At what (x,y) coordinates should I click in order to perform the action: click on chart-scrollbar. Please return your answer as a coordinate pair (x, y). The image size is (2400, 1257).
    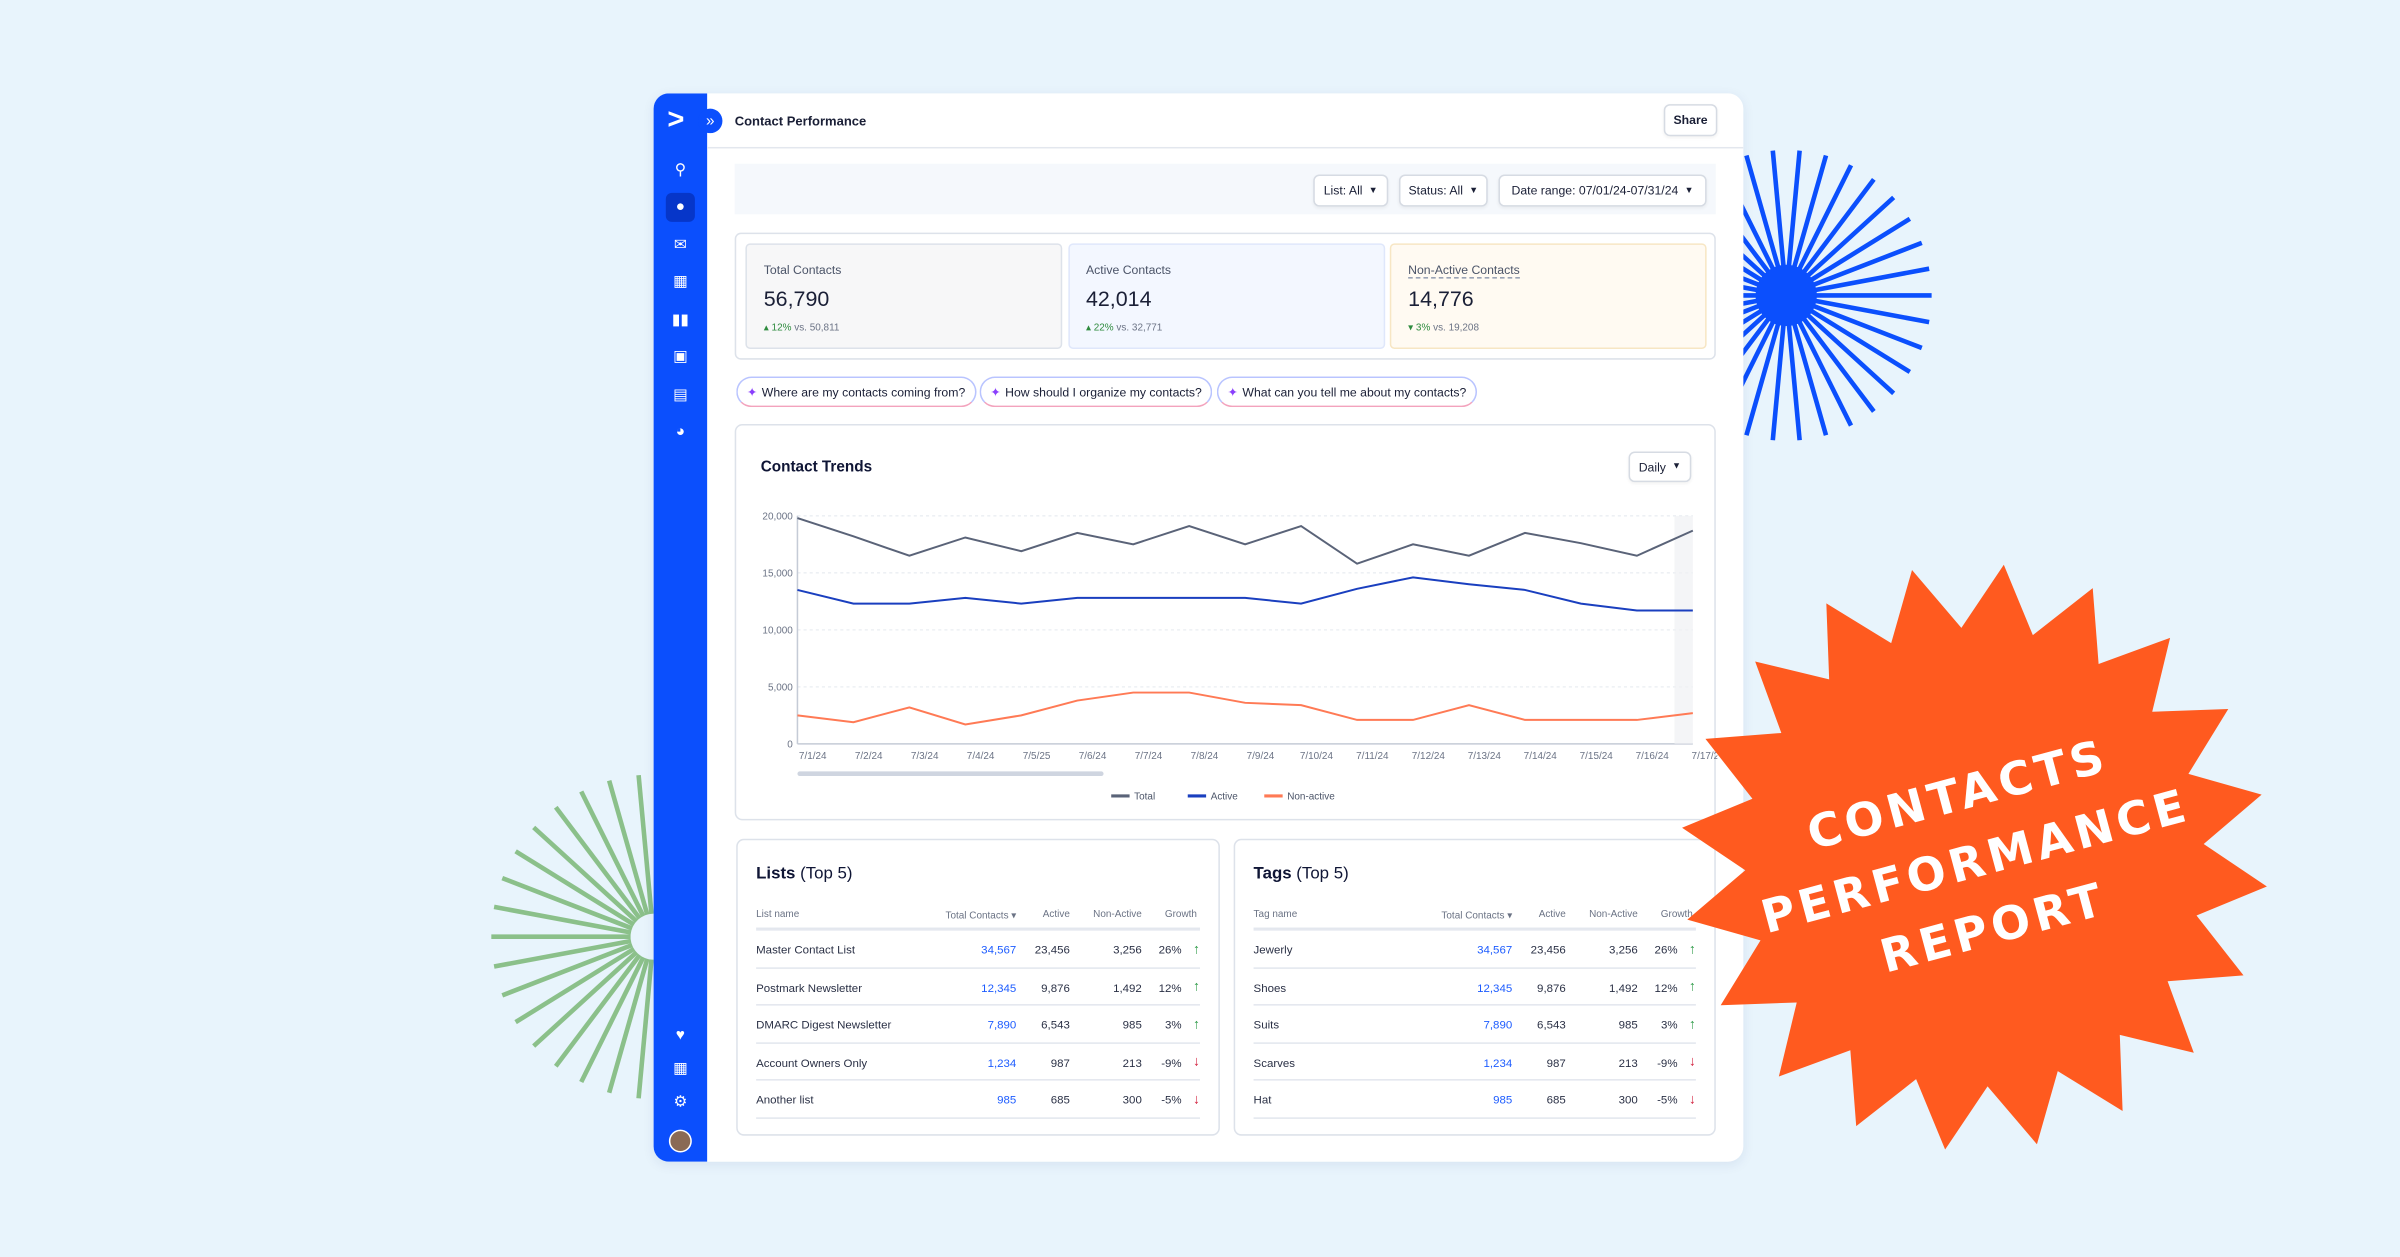
    Looking at the image, I should click on (950, 773).